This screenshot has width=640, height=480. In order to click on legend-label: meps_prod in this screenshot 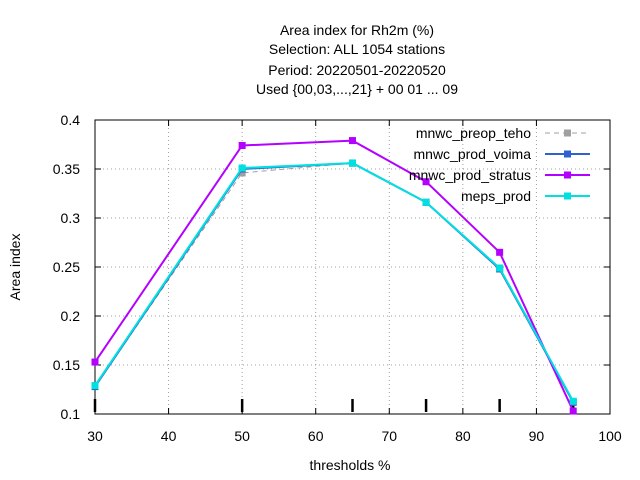, I will do `click(496, 196)`.